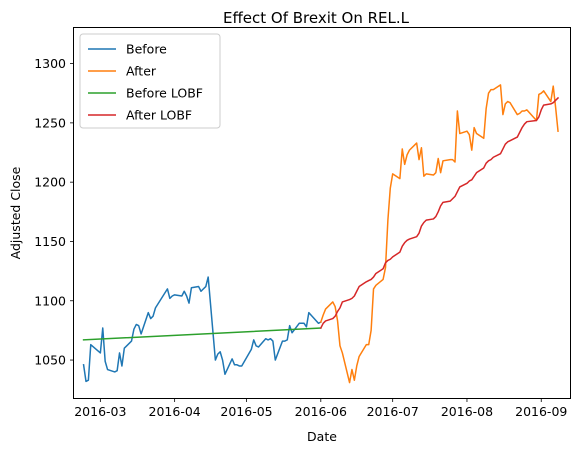  I want to click on x-tick-label: 2016-07, so click(393, 411).